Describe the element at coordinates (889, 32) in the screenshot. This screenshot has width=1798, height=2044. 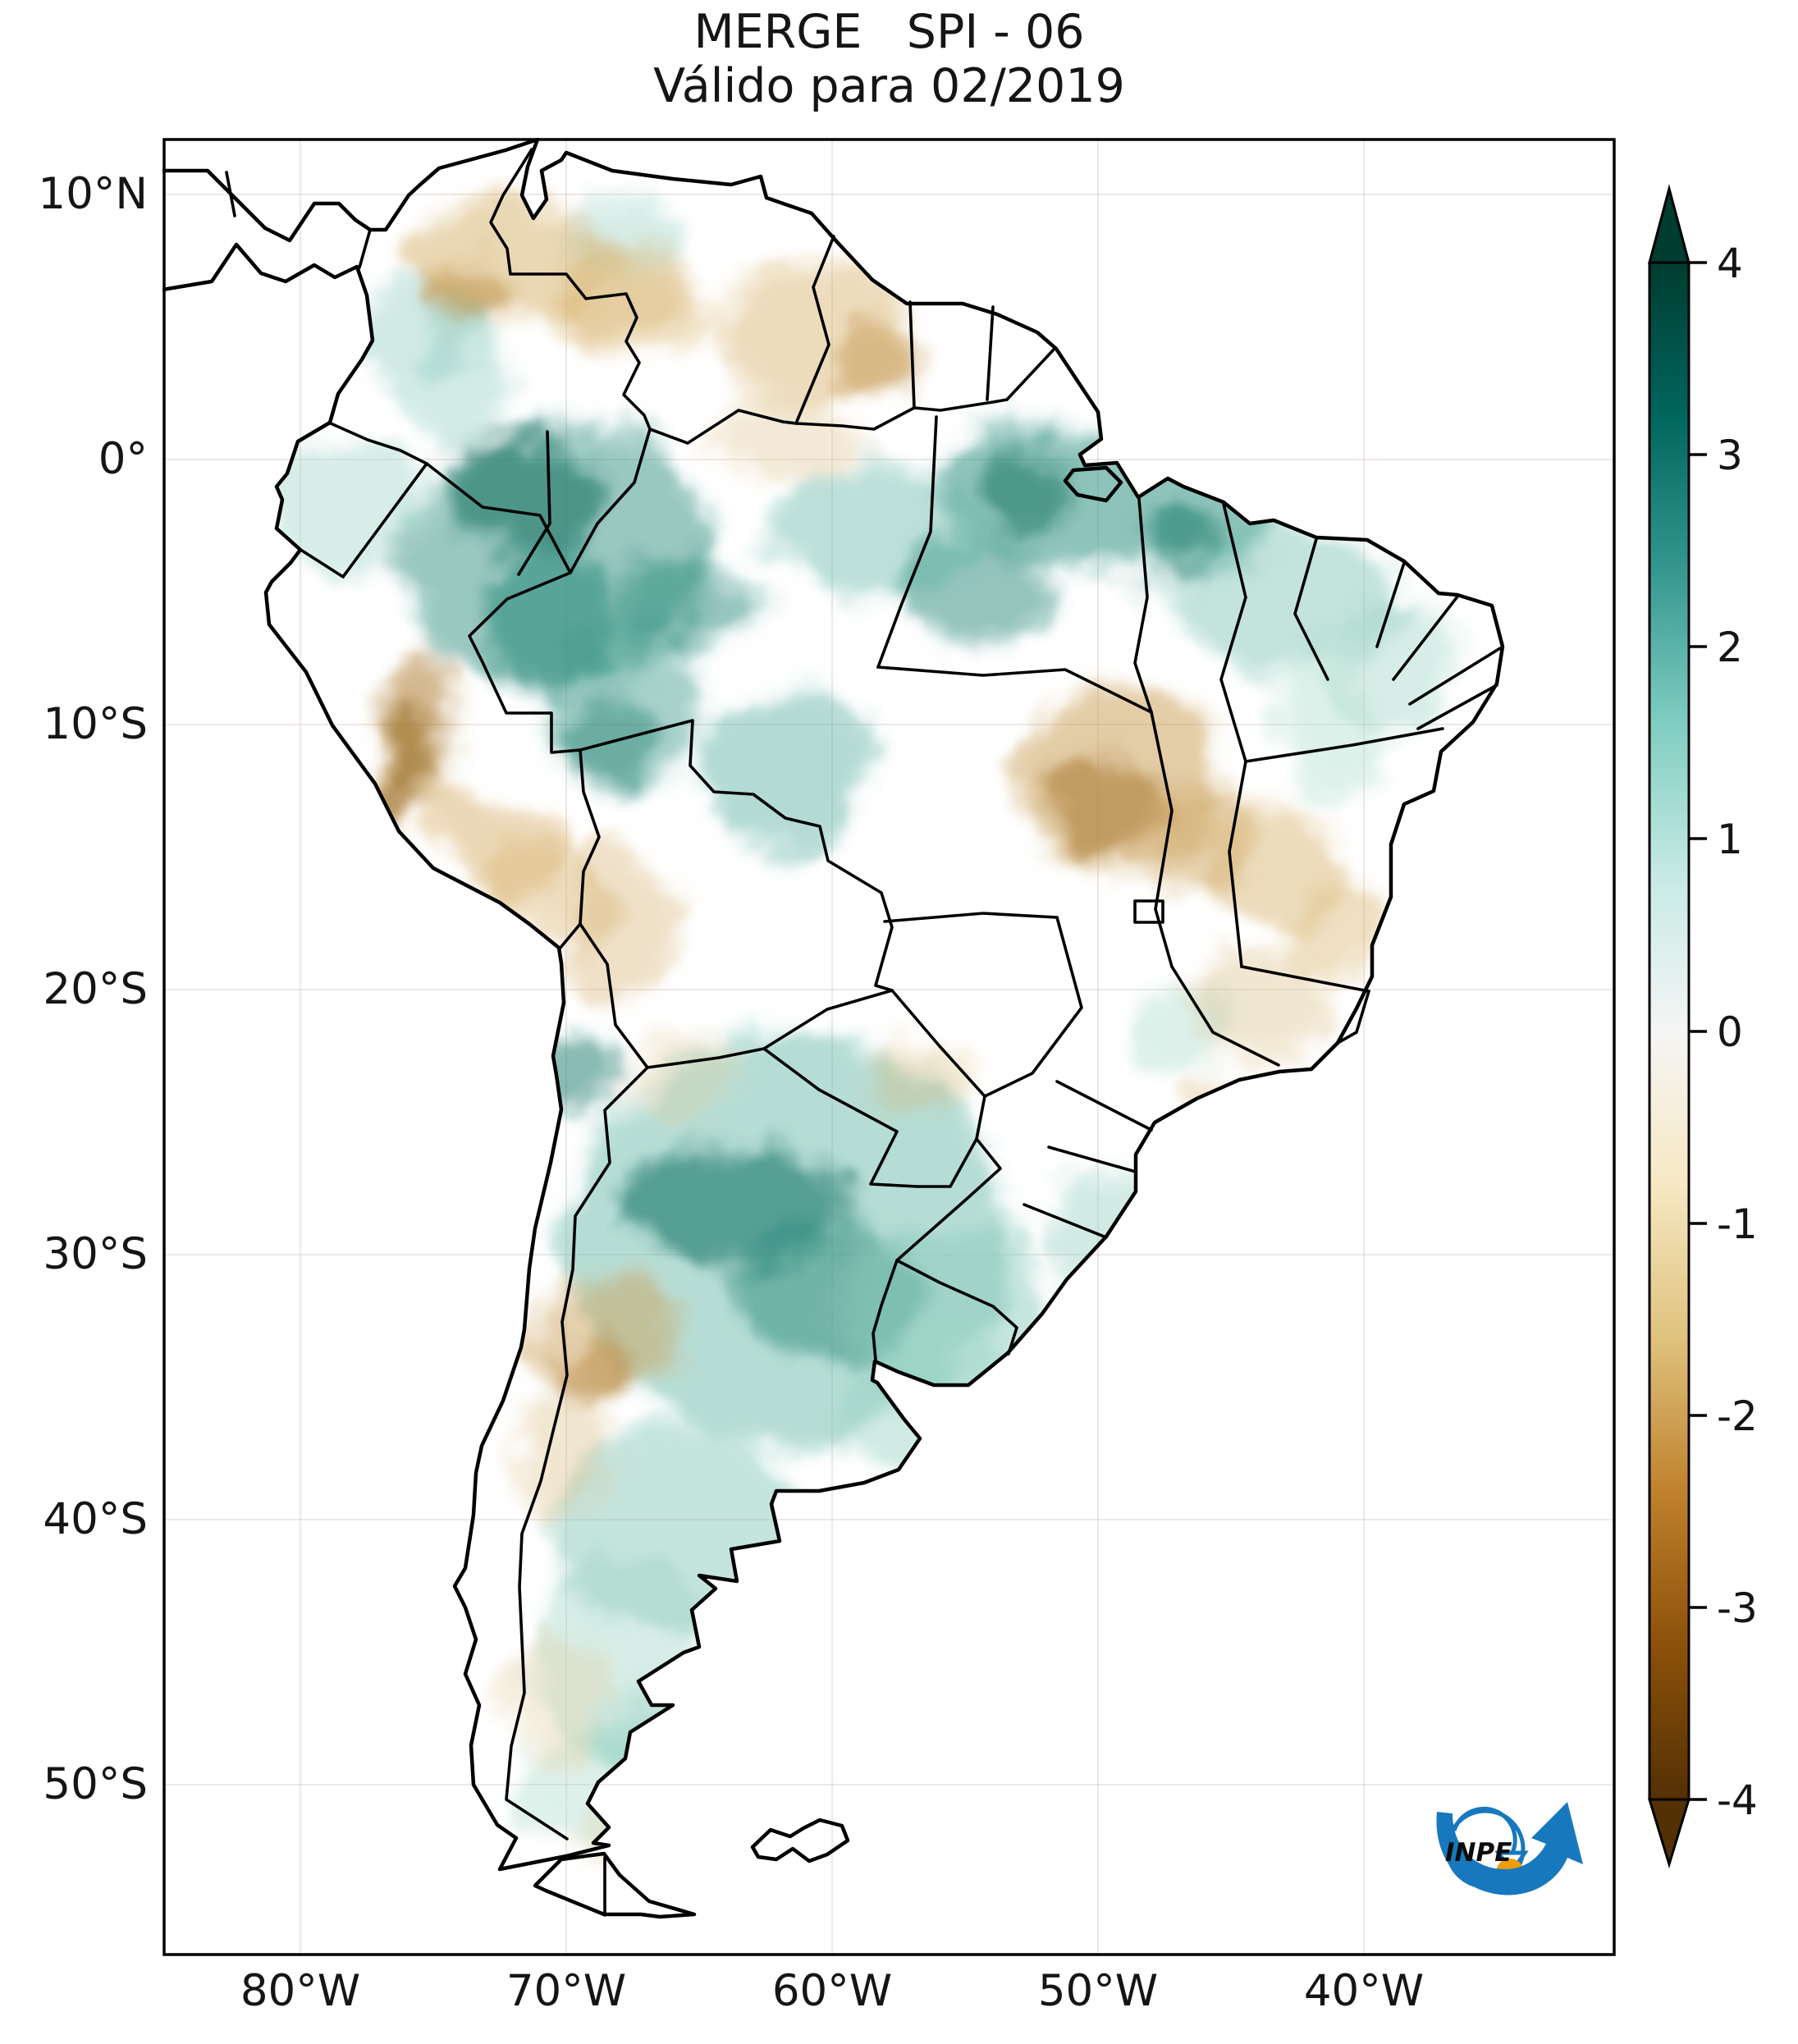
I see `figure-title: MERGE SPI - 06` at that location.